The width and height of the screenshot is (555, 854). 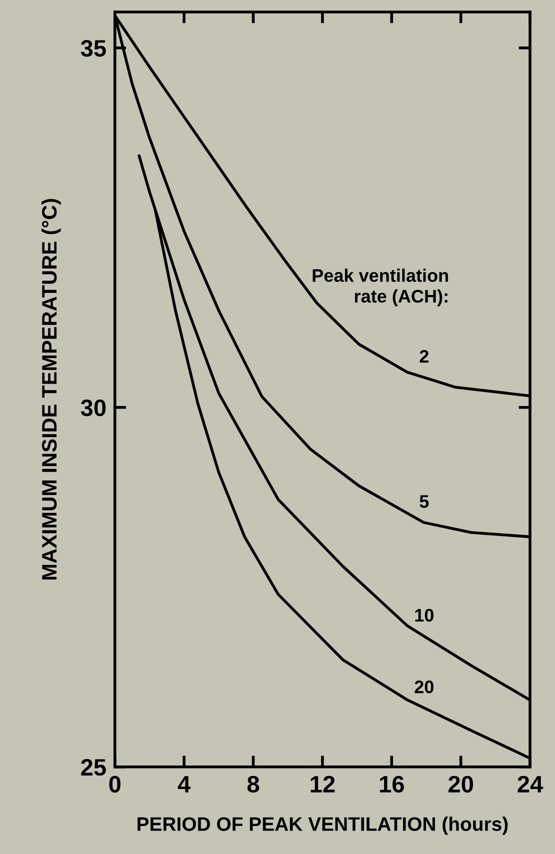 I want to click on annotation: Peak ventilation rate (ACH):, so click(x=380, y=287).